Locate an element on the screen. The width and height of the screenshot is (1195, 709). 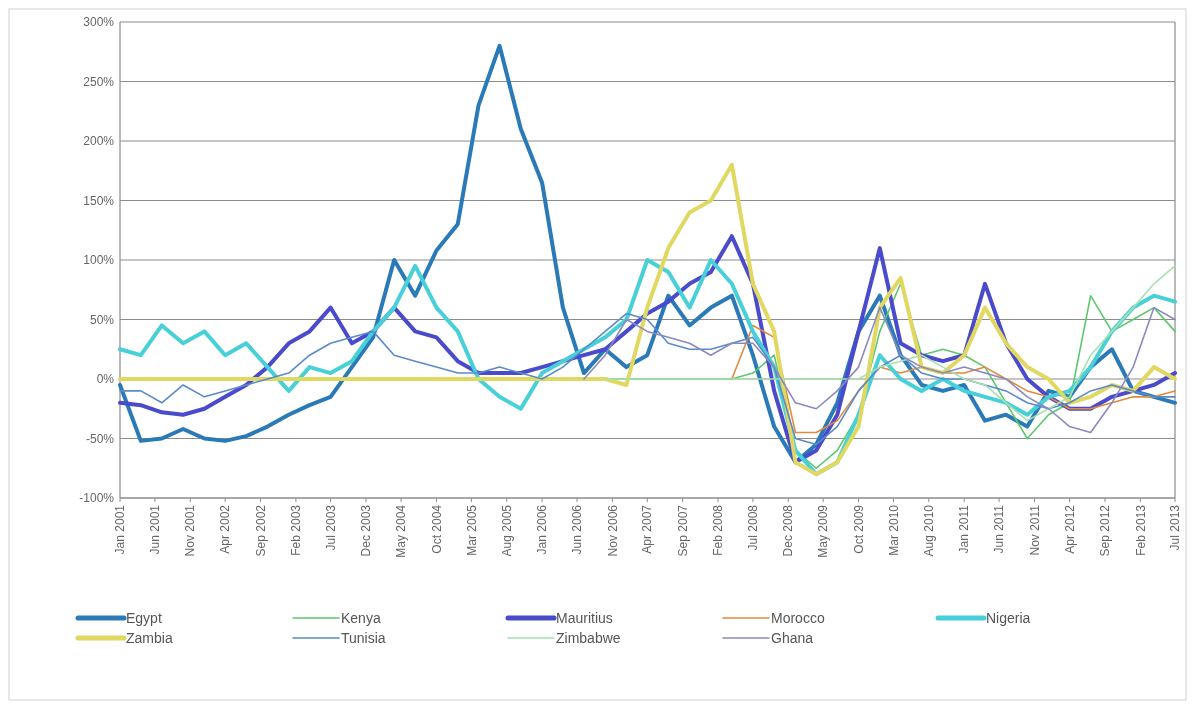
x-tick-label: Aug 2005 is located at coordinates (506, 530).